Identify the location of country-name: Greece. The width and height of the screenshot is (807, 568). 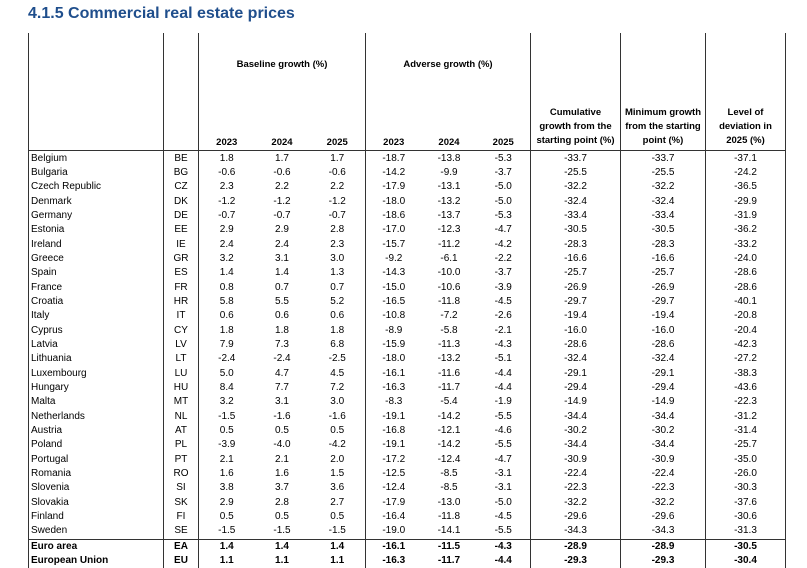
(96, 259).